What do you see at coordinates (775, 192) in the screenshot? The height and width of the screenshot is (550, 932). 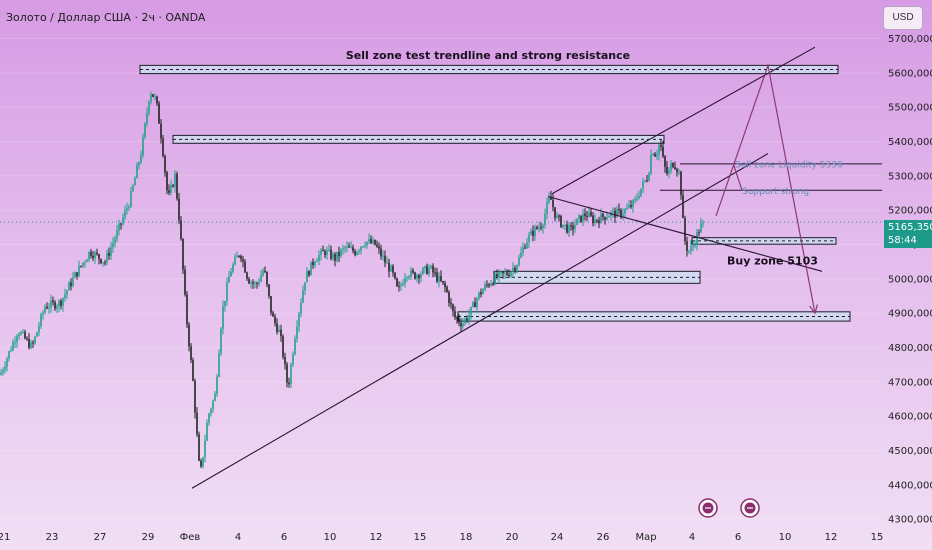 I see `annotation-label: Support strong` at bounding box center [775, 192].